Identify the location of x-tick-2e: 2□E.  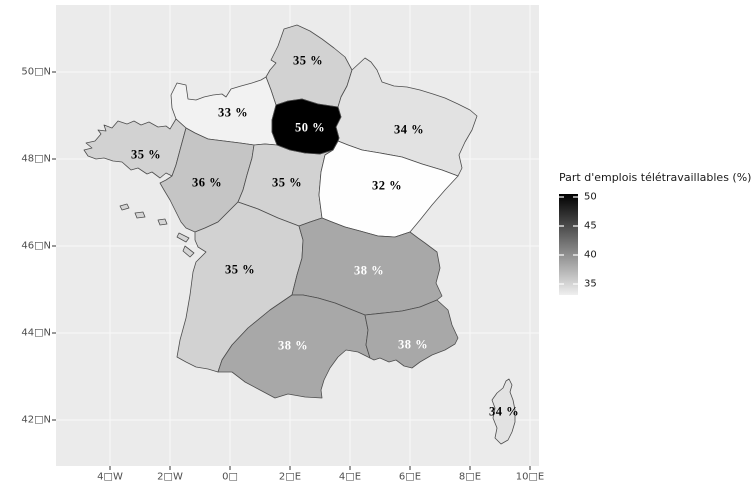
(290, 477).